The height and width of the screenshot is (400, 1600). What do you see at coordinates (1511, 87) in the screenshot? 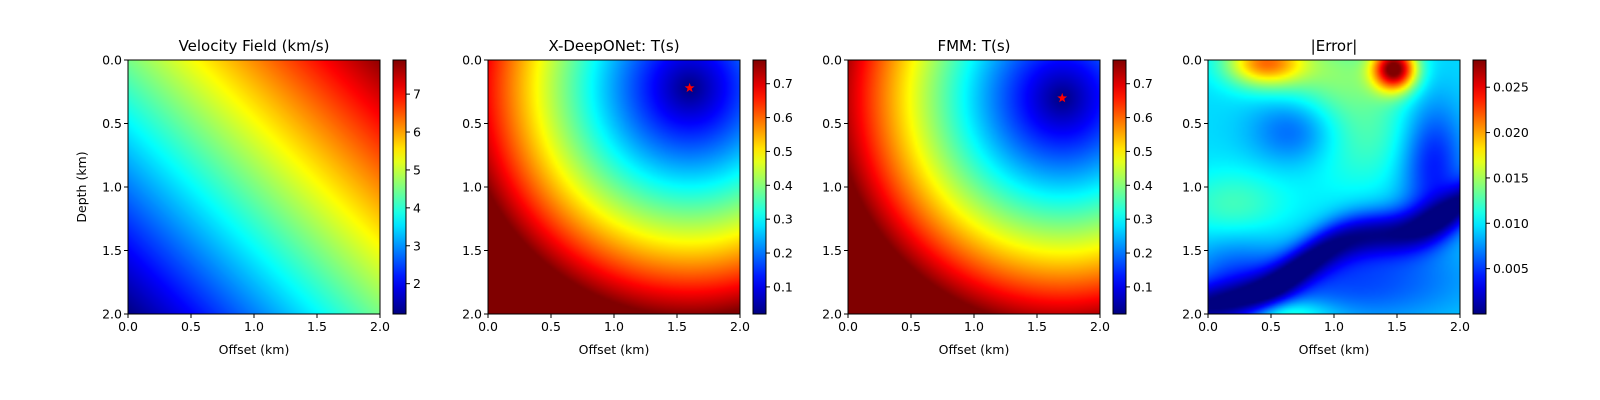
I see `colorbar-tick-label: 0.025` at bounding box center [1511, 87].